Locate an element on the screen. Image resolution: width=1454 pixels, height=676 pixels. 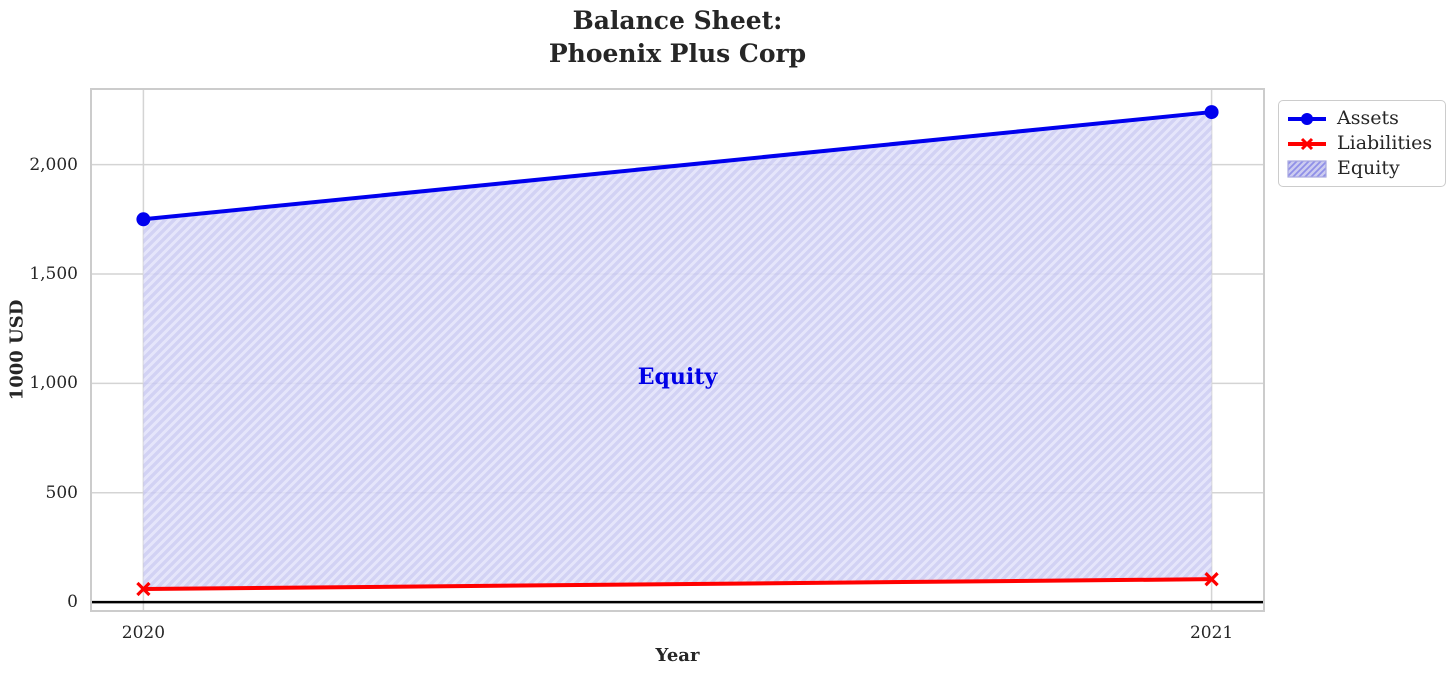
y-tick-label: 0 is located at coordinates (72, 602).